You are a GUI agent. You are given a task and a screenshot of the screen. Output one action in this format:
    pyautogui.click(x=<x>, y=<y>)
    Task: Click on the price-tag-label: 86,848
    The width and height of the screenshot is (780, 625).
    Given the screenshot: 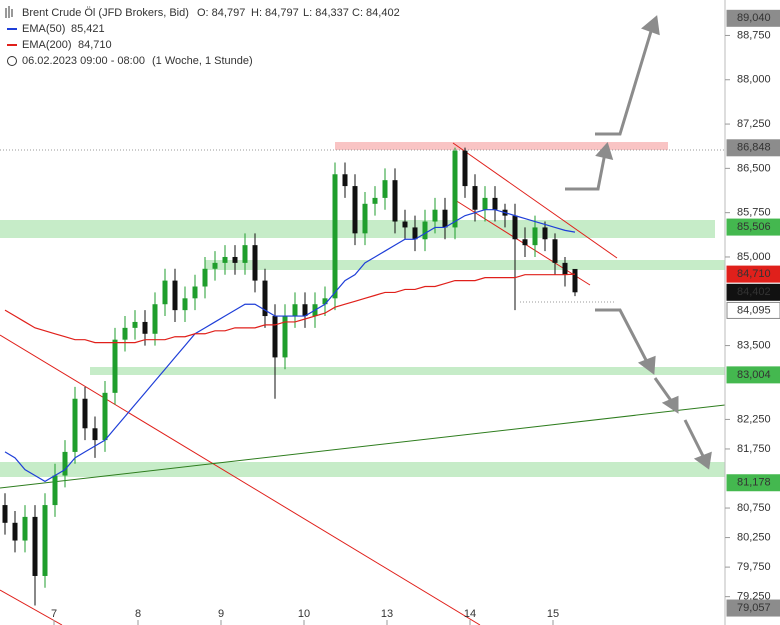 What is the action you would take?
    pyautogui.click(x=754, y=148)
    